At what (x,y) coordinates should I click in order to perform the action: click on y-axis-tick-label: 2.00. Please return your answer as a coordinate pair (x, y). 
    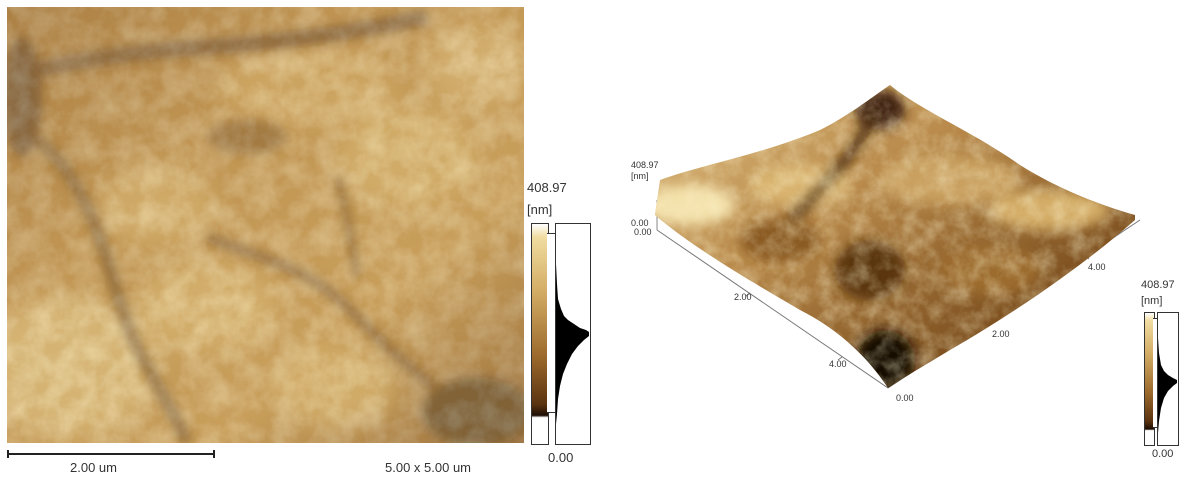
    Looking at the image, I should click on (1001, 334).